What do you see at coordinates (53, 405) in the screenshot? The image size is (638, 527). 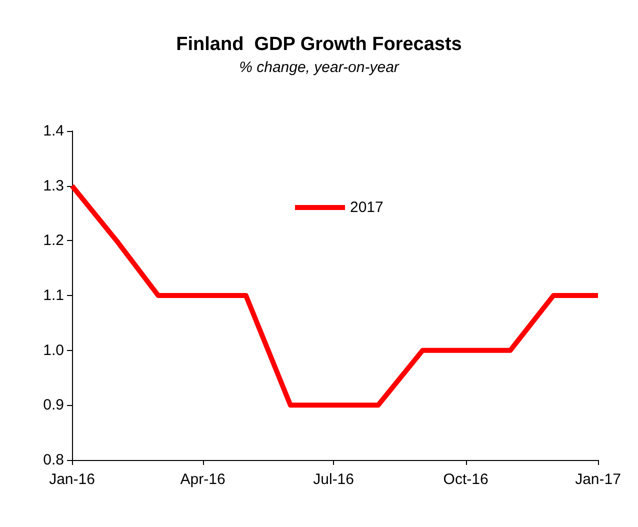 I see `y-tick-label: 0.9` at bounding box center [53, 405].